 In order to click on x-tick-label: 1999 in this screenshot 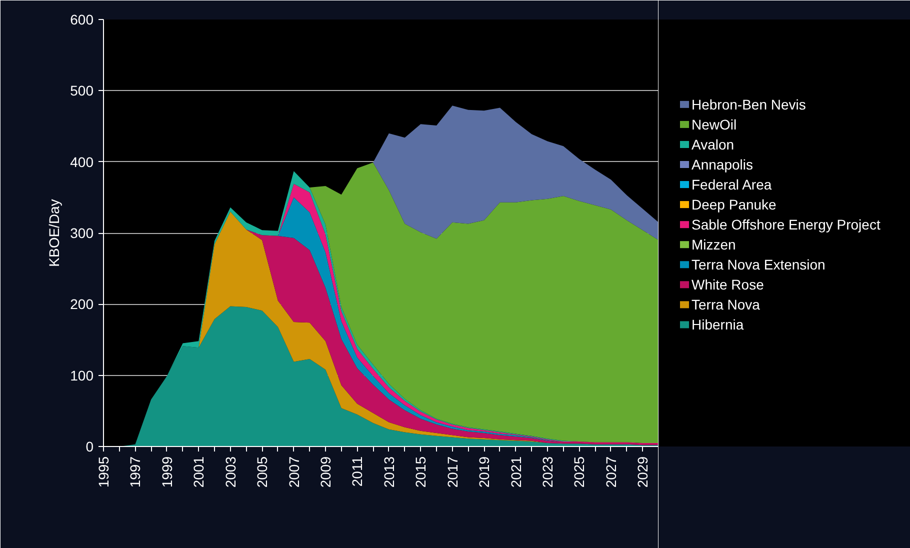, I will do `click(166, 472)`.